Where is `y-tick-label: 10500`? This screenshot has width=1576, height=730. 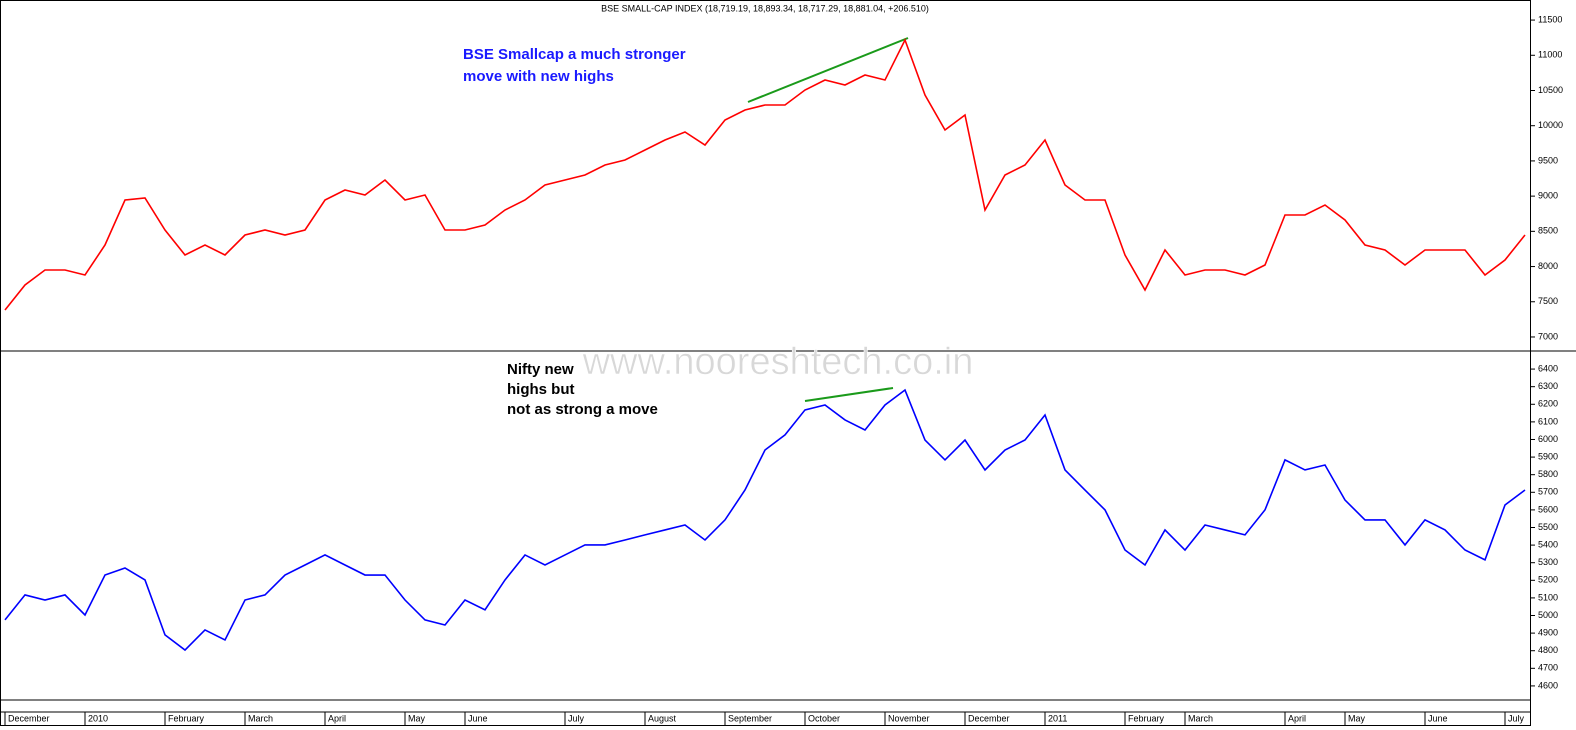
y-tick-label: 10500 is located at coordinates (1550, 90).